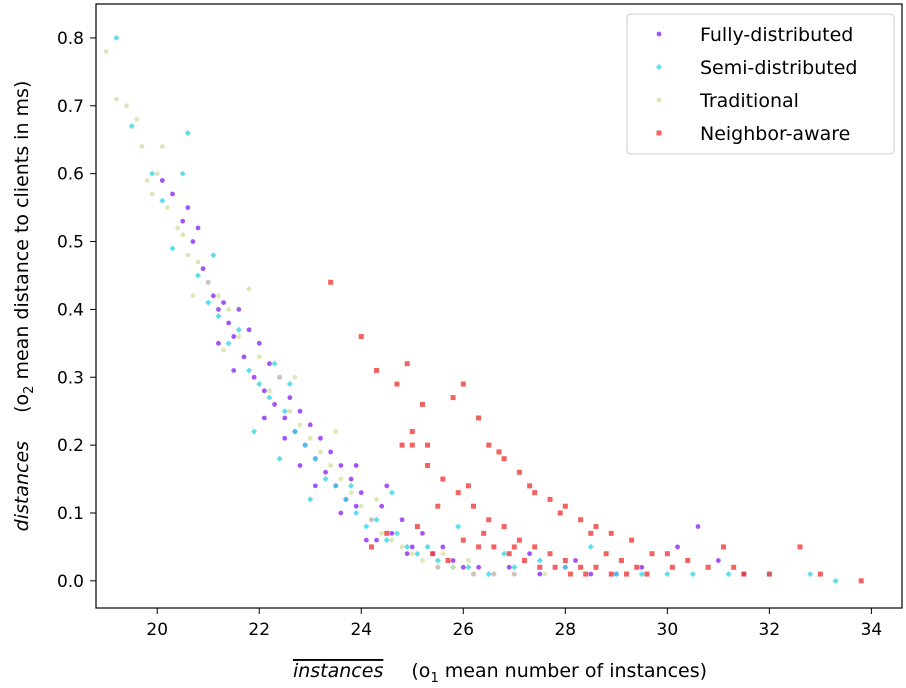 The width and height of the screenshot is (906, 688). I want to click on x-axis-label-note-rest: mean number of instances), so click(573, 671).